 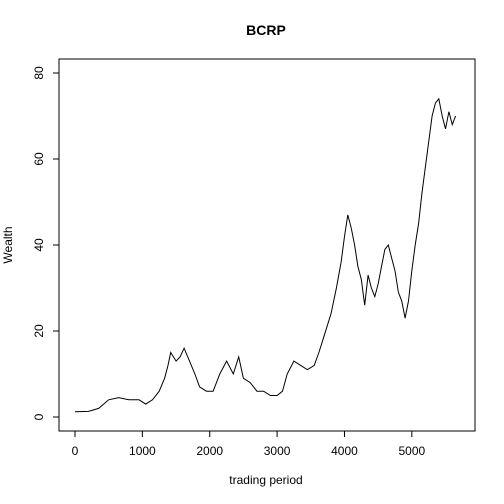 I want to click on y-tick-label: 40, so click(x=39, y=245).